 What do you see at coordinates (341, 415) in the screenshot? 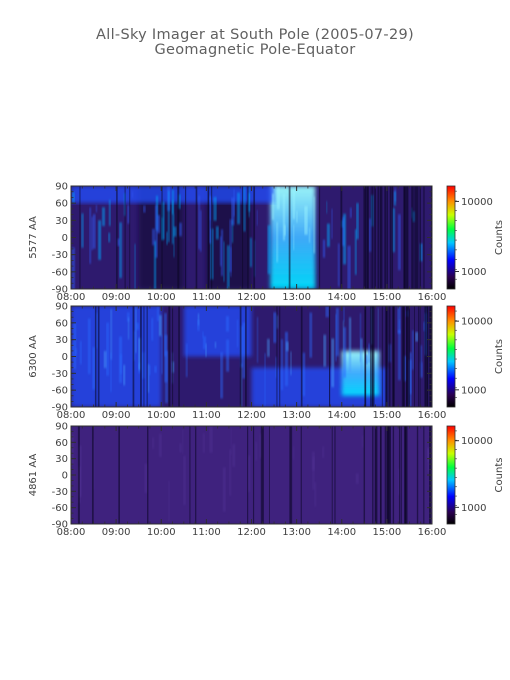
I see `x-tick-label: 14:00` at bounding box center [341, 415].